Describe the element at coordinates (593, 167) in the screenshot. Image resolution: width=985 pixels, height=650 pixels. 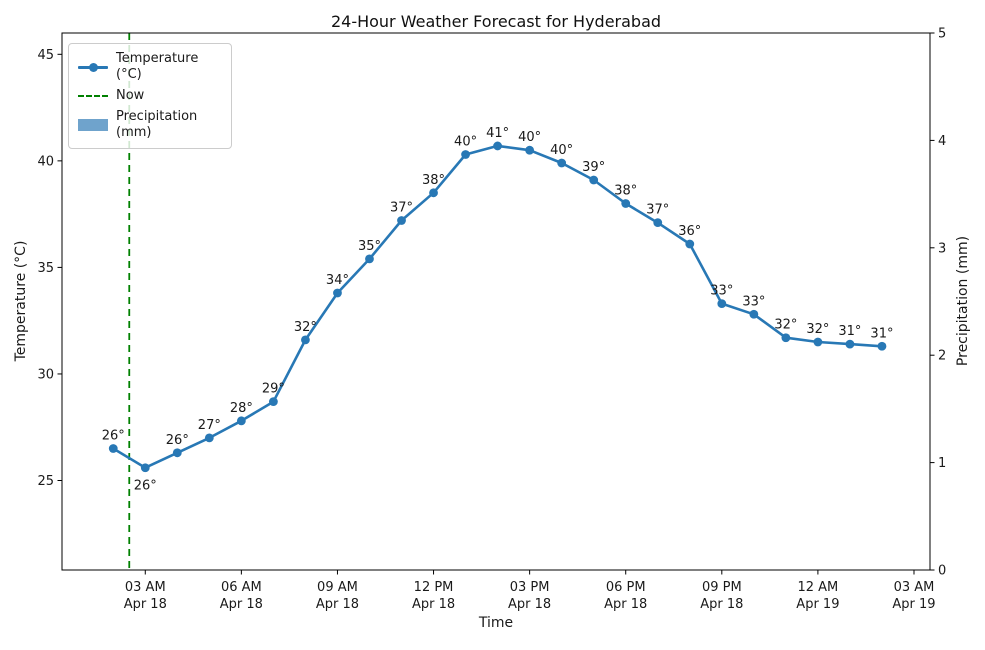
I see `temperature-point-label: 39°` at that location.